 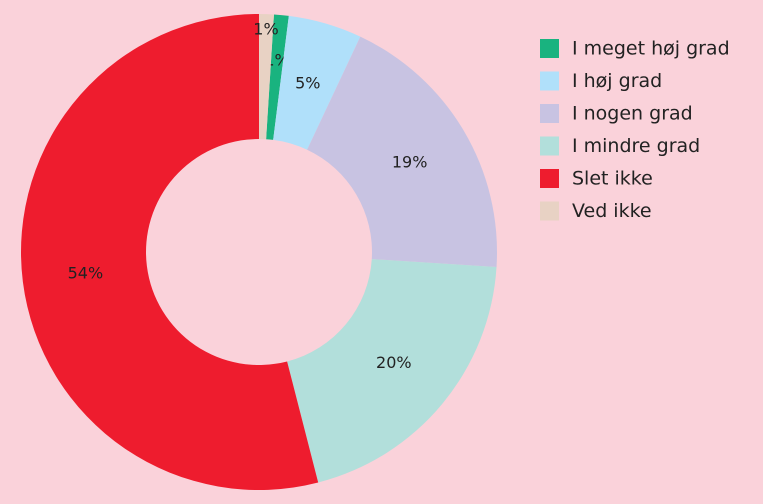 What do you see at coordinates (632, 114) in the screenshot?
I see `legend-label: I nogen grad` at bounding box center [632, 114].